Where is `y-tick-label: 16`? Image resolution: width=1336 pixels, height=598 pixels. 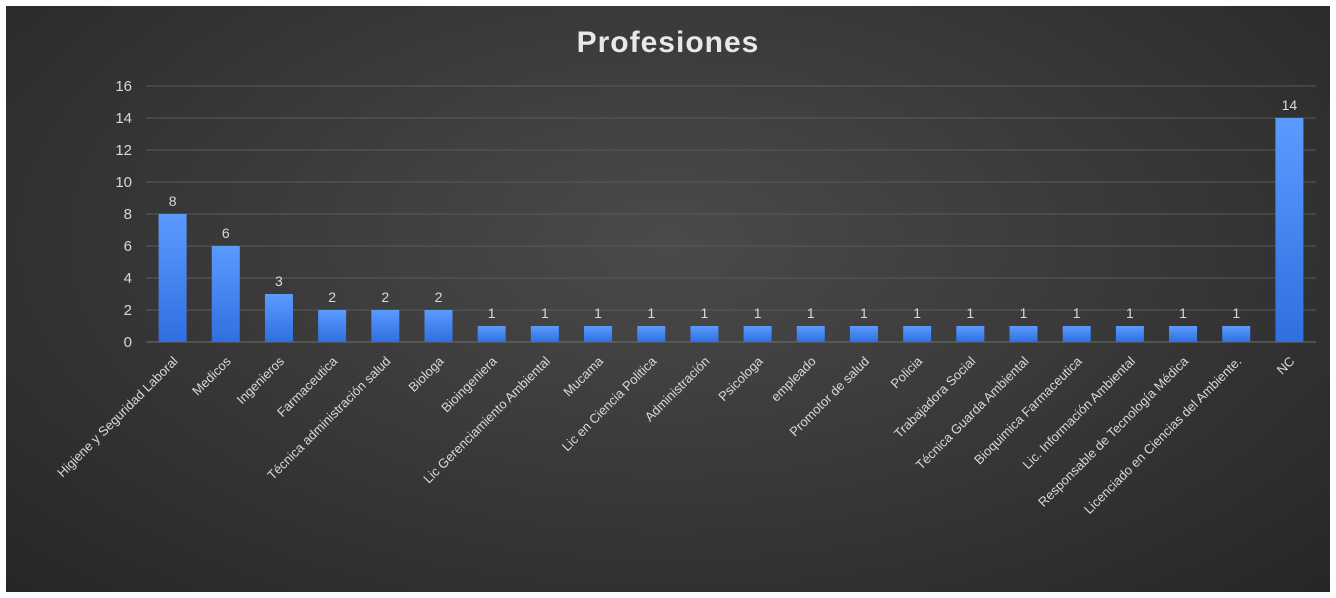
y-tick-label: 16 is located at coordinates (123, 86).